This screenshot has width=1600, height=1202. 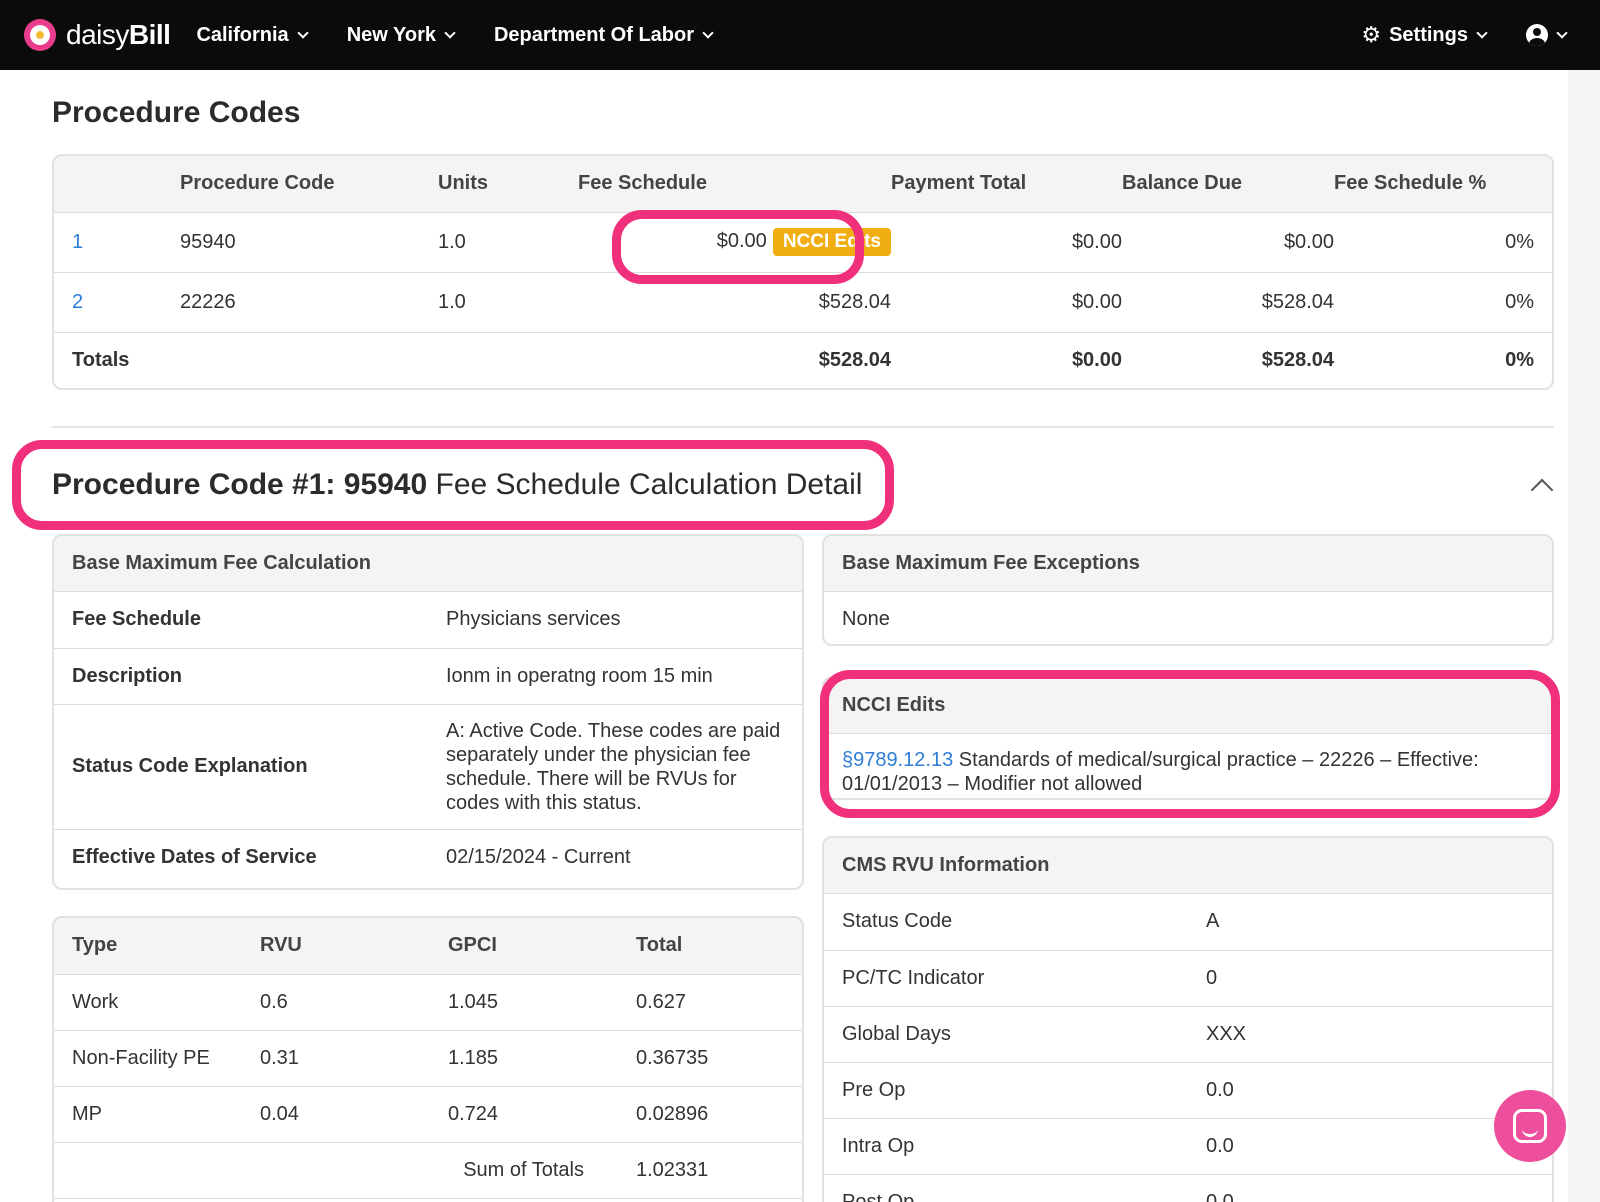 What do you see at coordinates (734, 302) in the screenshot?
I see `fee-schedule-value: $528.04` at bounding box center [734, 302].